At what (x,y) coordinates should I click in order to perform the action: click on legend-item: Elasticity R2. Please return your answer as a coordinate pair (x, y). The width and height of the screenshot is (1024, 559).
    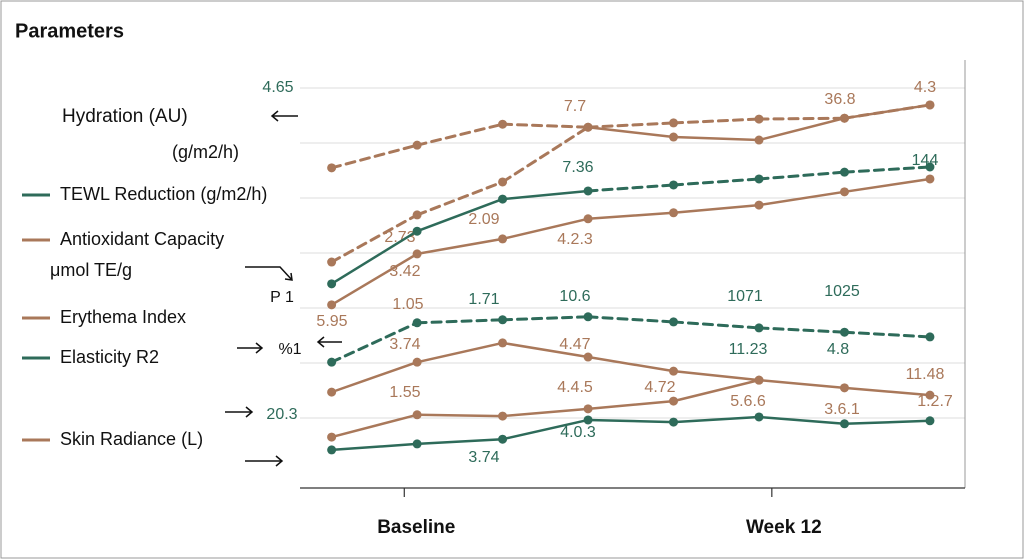
    Looking at the image, I should click on (90, 357).